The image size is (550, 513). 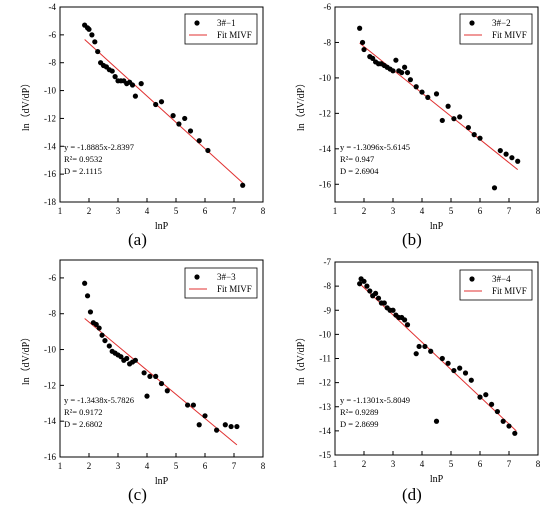 What do you see at coordinates (412, 494) in the screenshot?
I see `panel-label-d: (d)` at bounding box center [412, 494].